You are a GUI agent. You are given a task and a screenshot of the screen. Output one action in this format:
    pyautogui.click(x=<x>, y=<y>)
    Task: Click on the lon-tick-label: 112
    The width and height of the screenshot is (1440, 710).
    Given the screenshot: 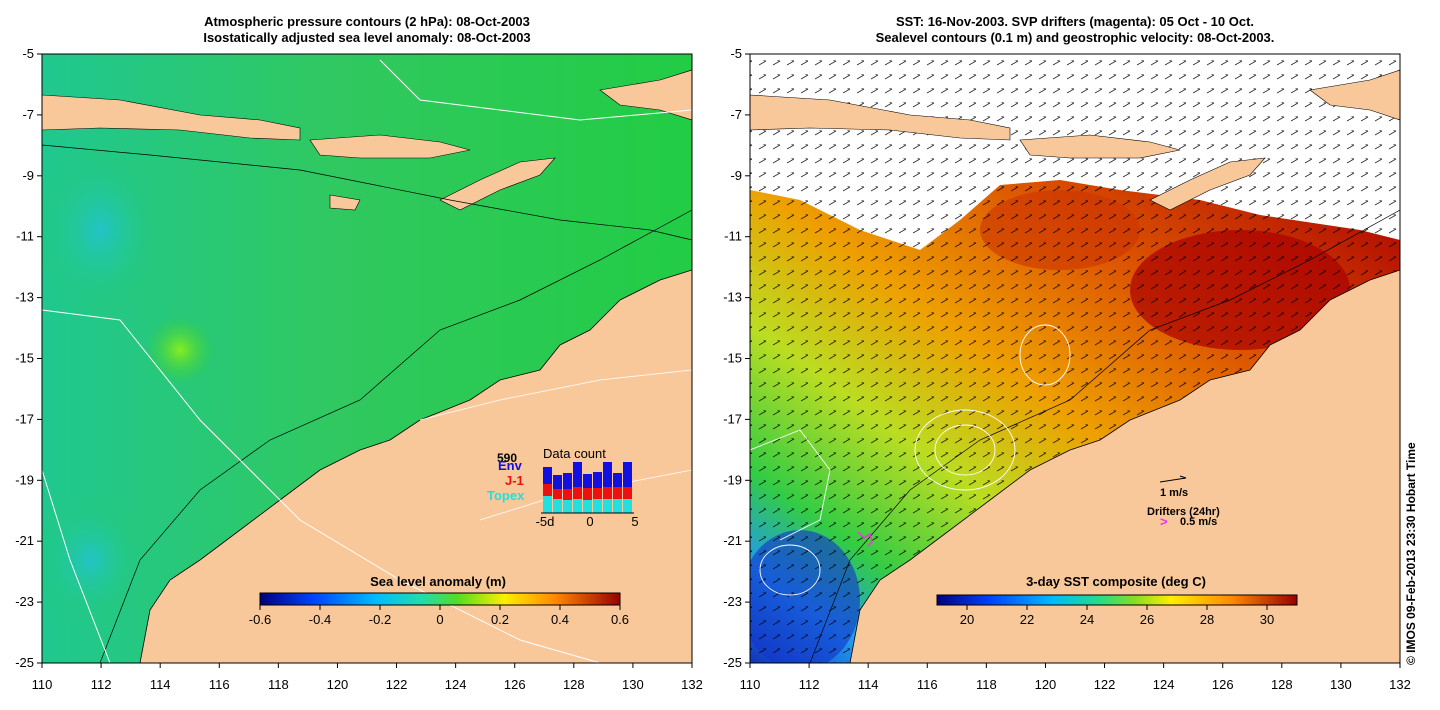 What is the action you would take?
    pyautogui.click(x=809, y=684)
    